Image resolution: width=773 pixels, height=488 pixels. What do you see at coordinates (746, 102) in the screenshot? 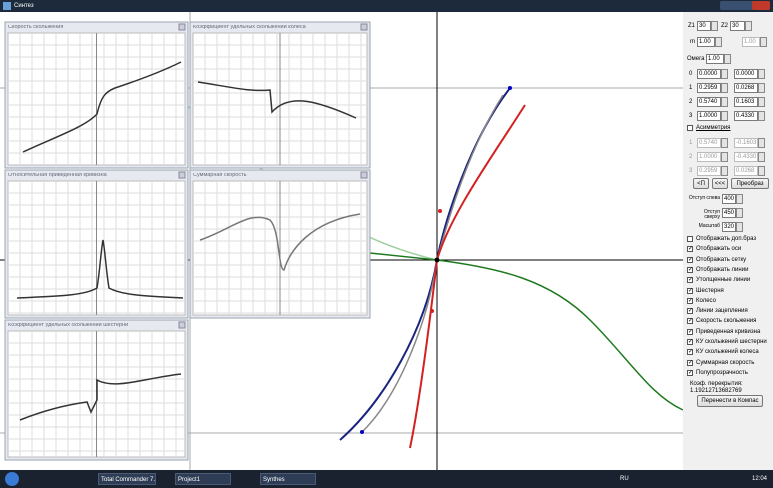
I see `point-input: 0.1603` at bounding box center [746, 102].